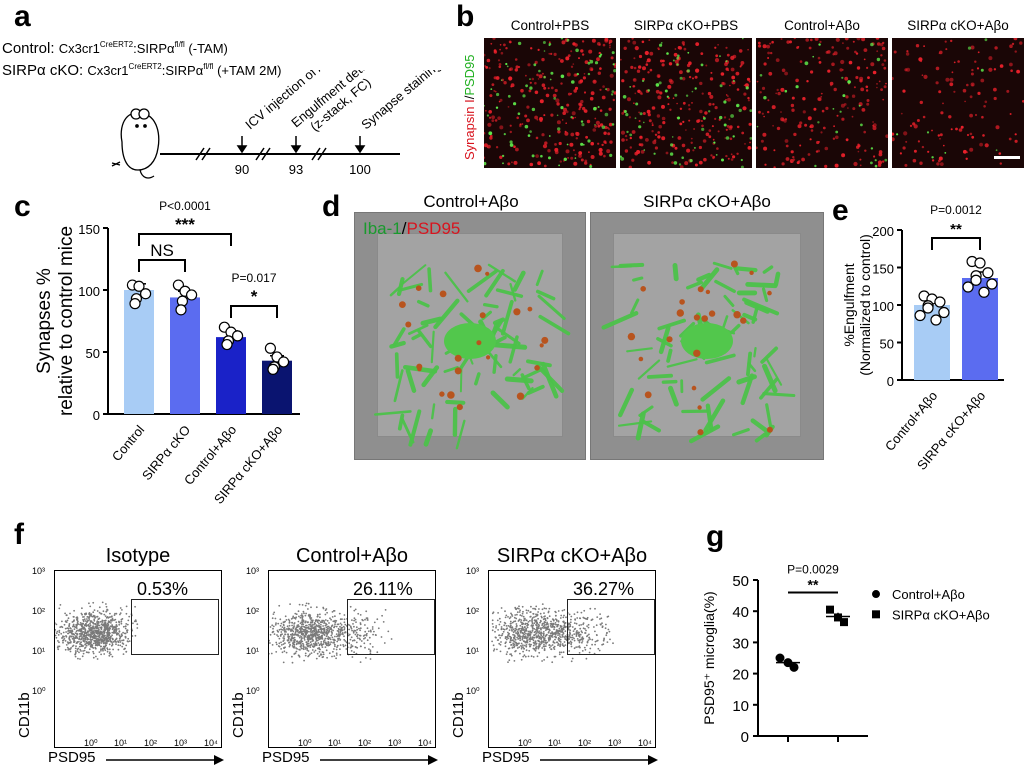 This screenshot has height=766, width=1024. I want to click on facs-plot: 0.53%, so click(138, 659).